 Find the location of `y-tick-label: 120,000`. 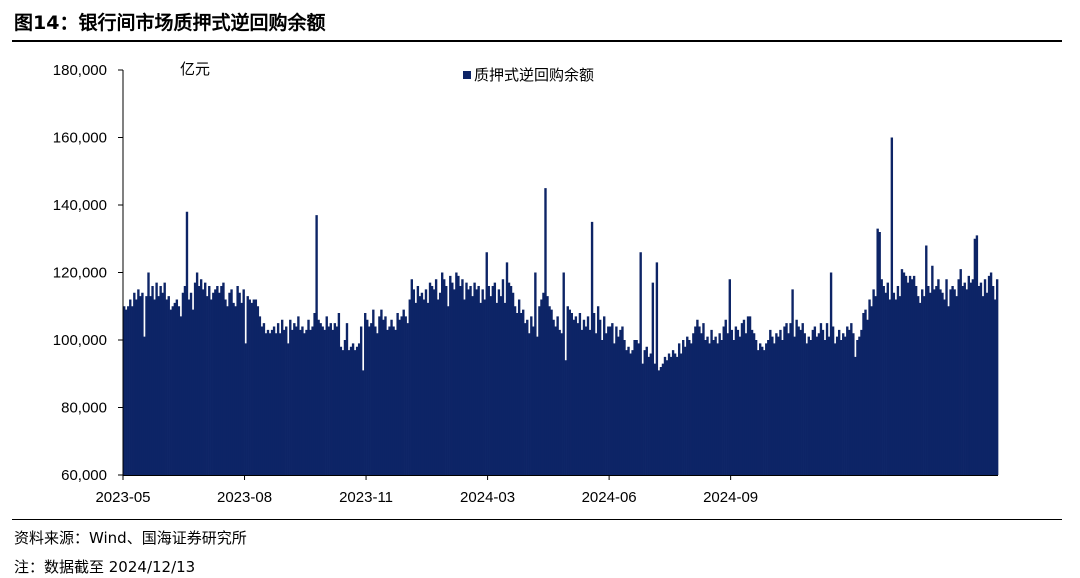

y-tick-label: 120,000 is located at coordinates (80, 273).